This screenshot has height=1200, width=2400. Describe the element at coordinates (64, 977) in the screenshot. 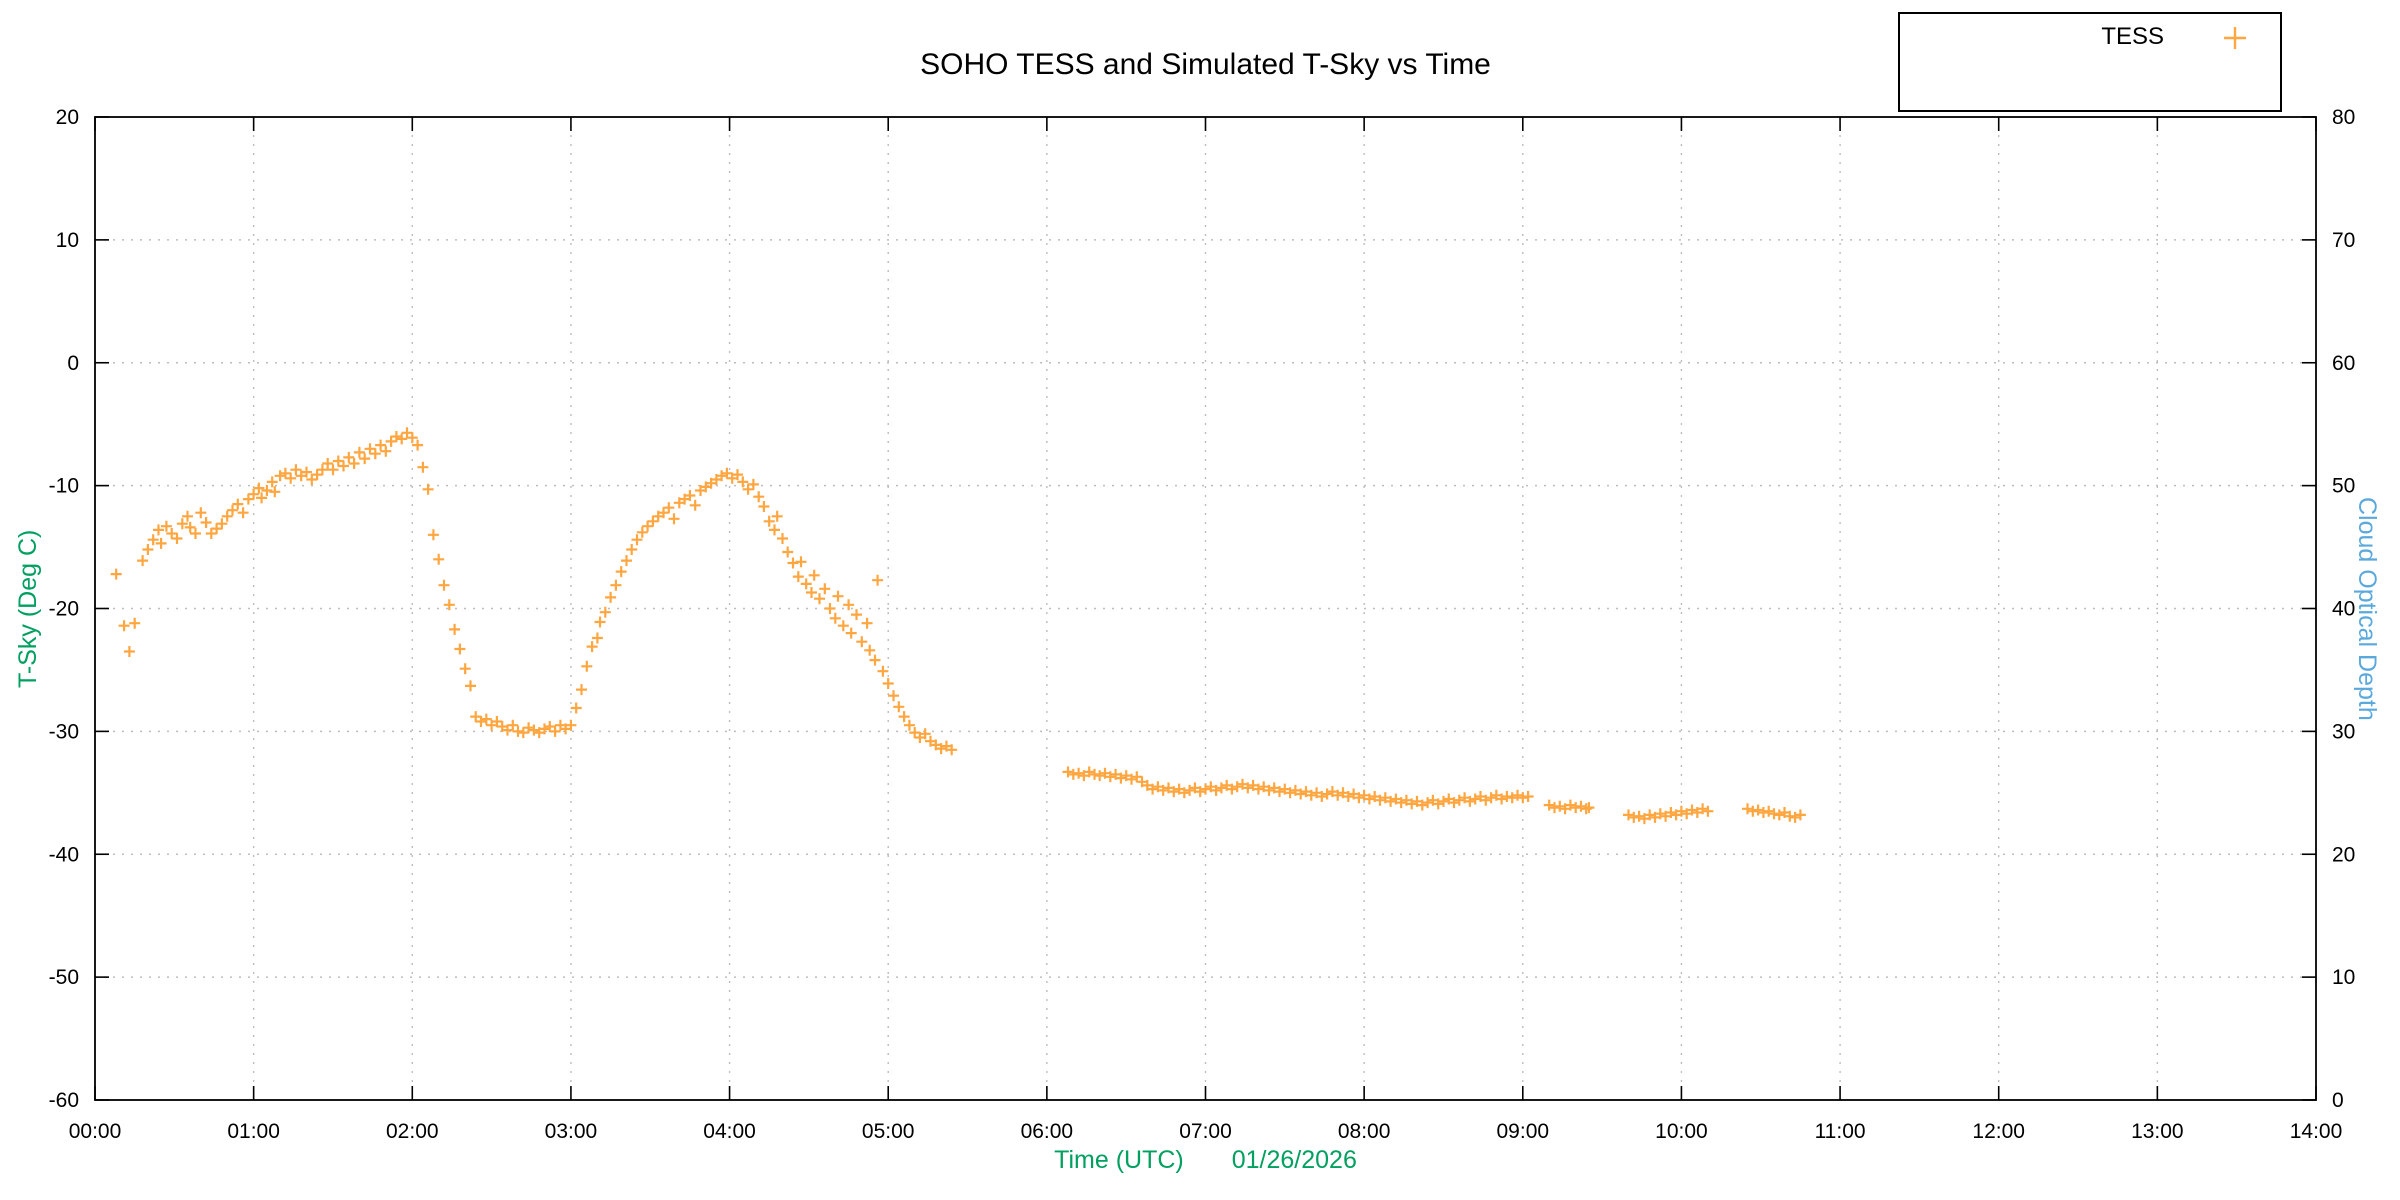

I see `y-left-tick-label: -50` at that location.